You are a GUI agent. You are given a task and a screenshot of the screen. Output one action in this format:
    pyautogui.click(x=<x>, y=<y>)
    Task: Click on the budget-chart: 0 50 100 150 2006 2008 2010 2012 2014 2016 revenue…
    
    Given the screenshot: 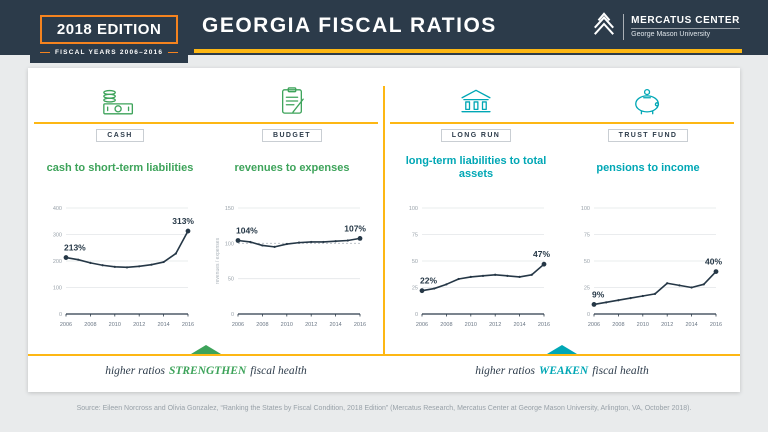 What is the action you would take?
    pyautogui.click(x=290, y=267)
    